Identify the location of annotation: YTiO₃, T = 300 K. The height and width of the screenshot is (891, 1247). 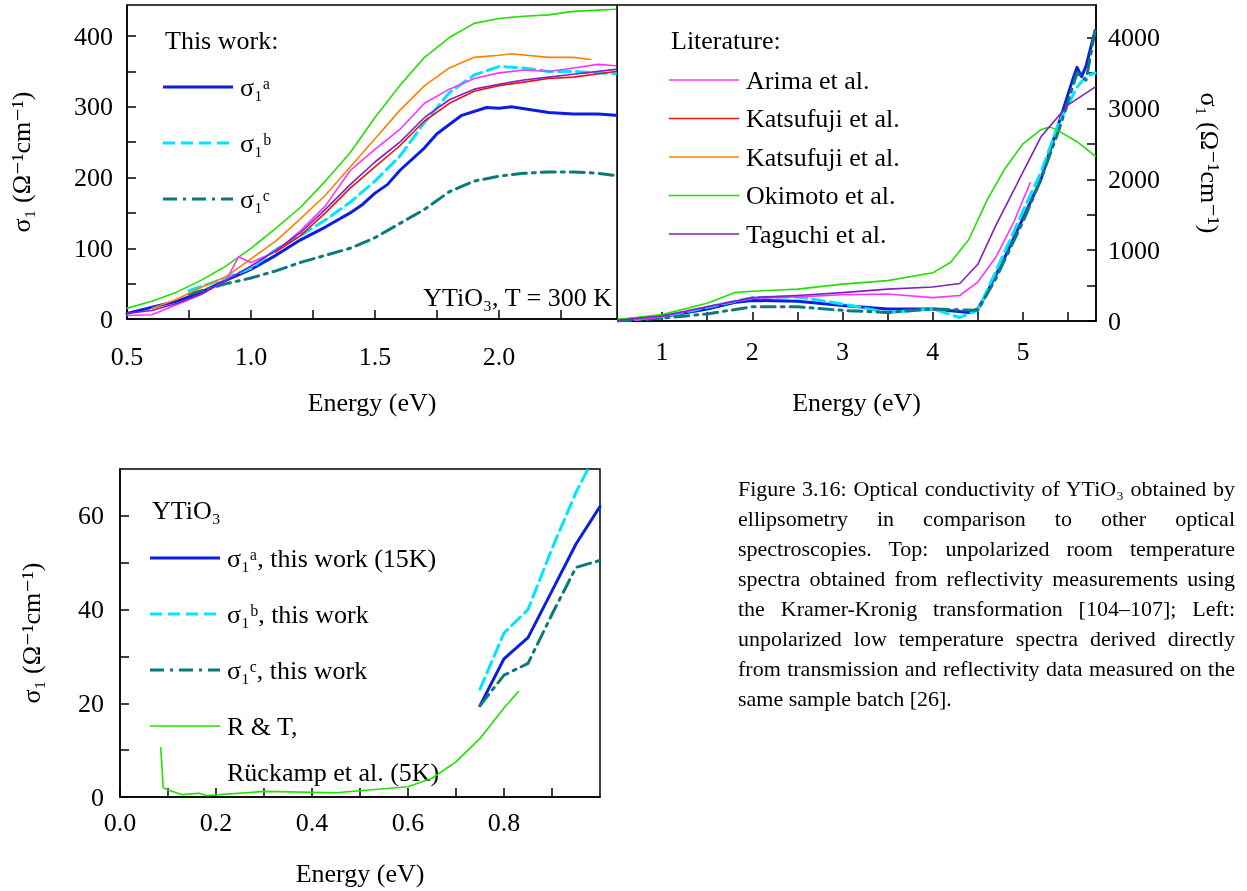
(518, 297).